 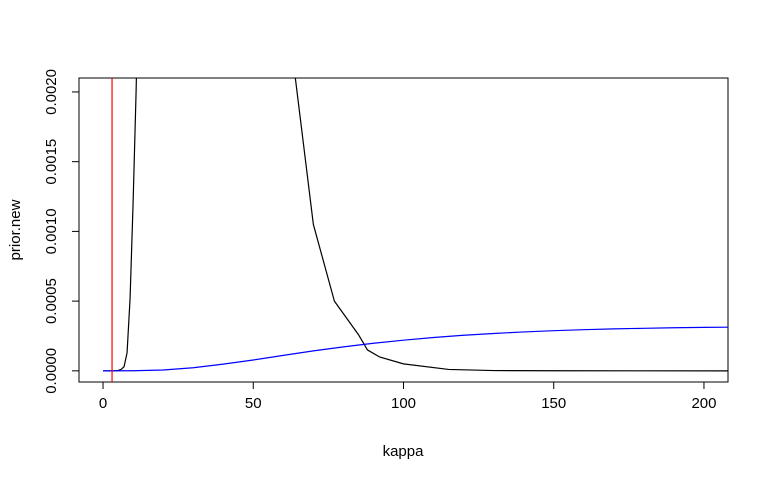 What do you see at coordinates (553, 403) in the screenshot?
I see `x-tick-label: 150` at bounding box center [553, 403].